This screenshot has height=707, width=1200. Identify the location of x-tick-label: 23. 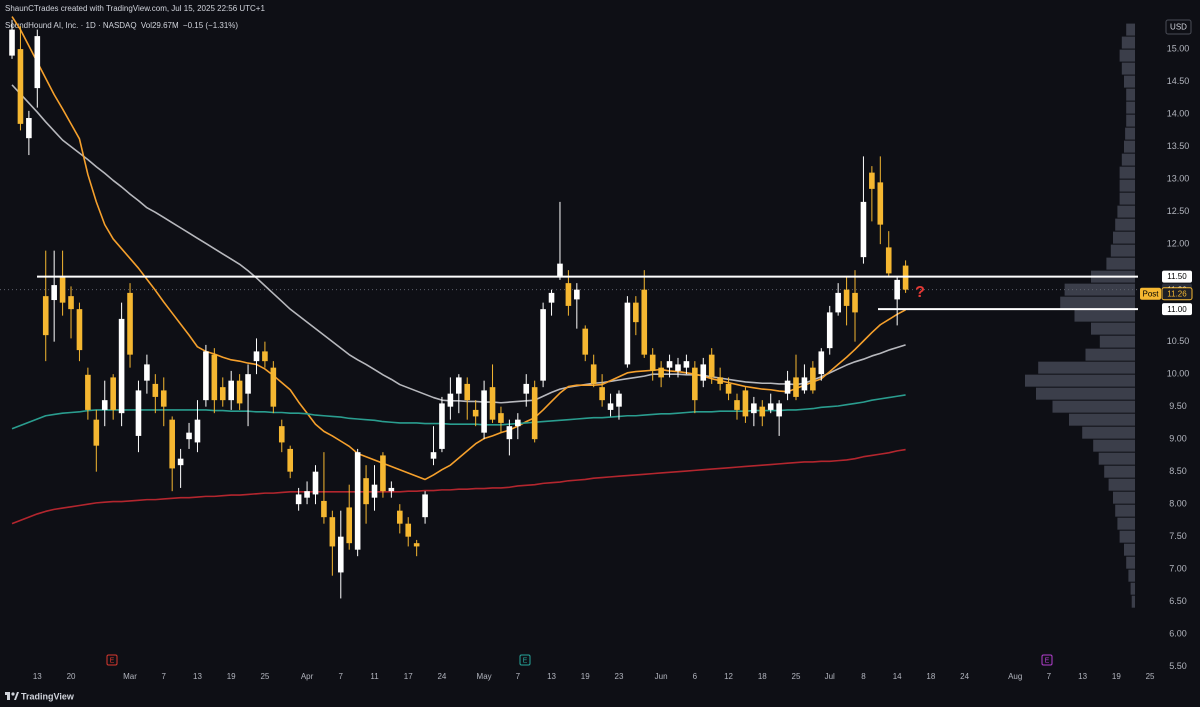
(619, 676).